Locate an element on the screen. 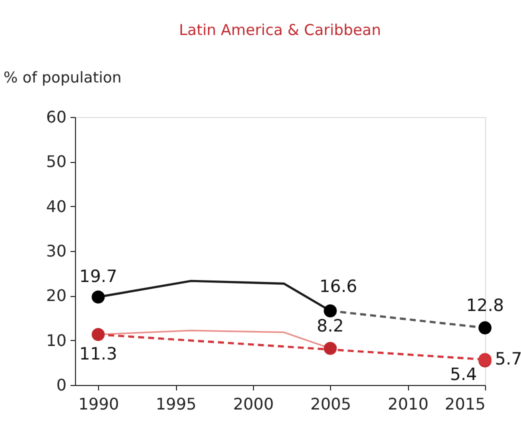 The image size is (521, 427). data-label: 5.4 is located at coordinates (463, 374).